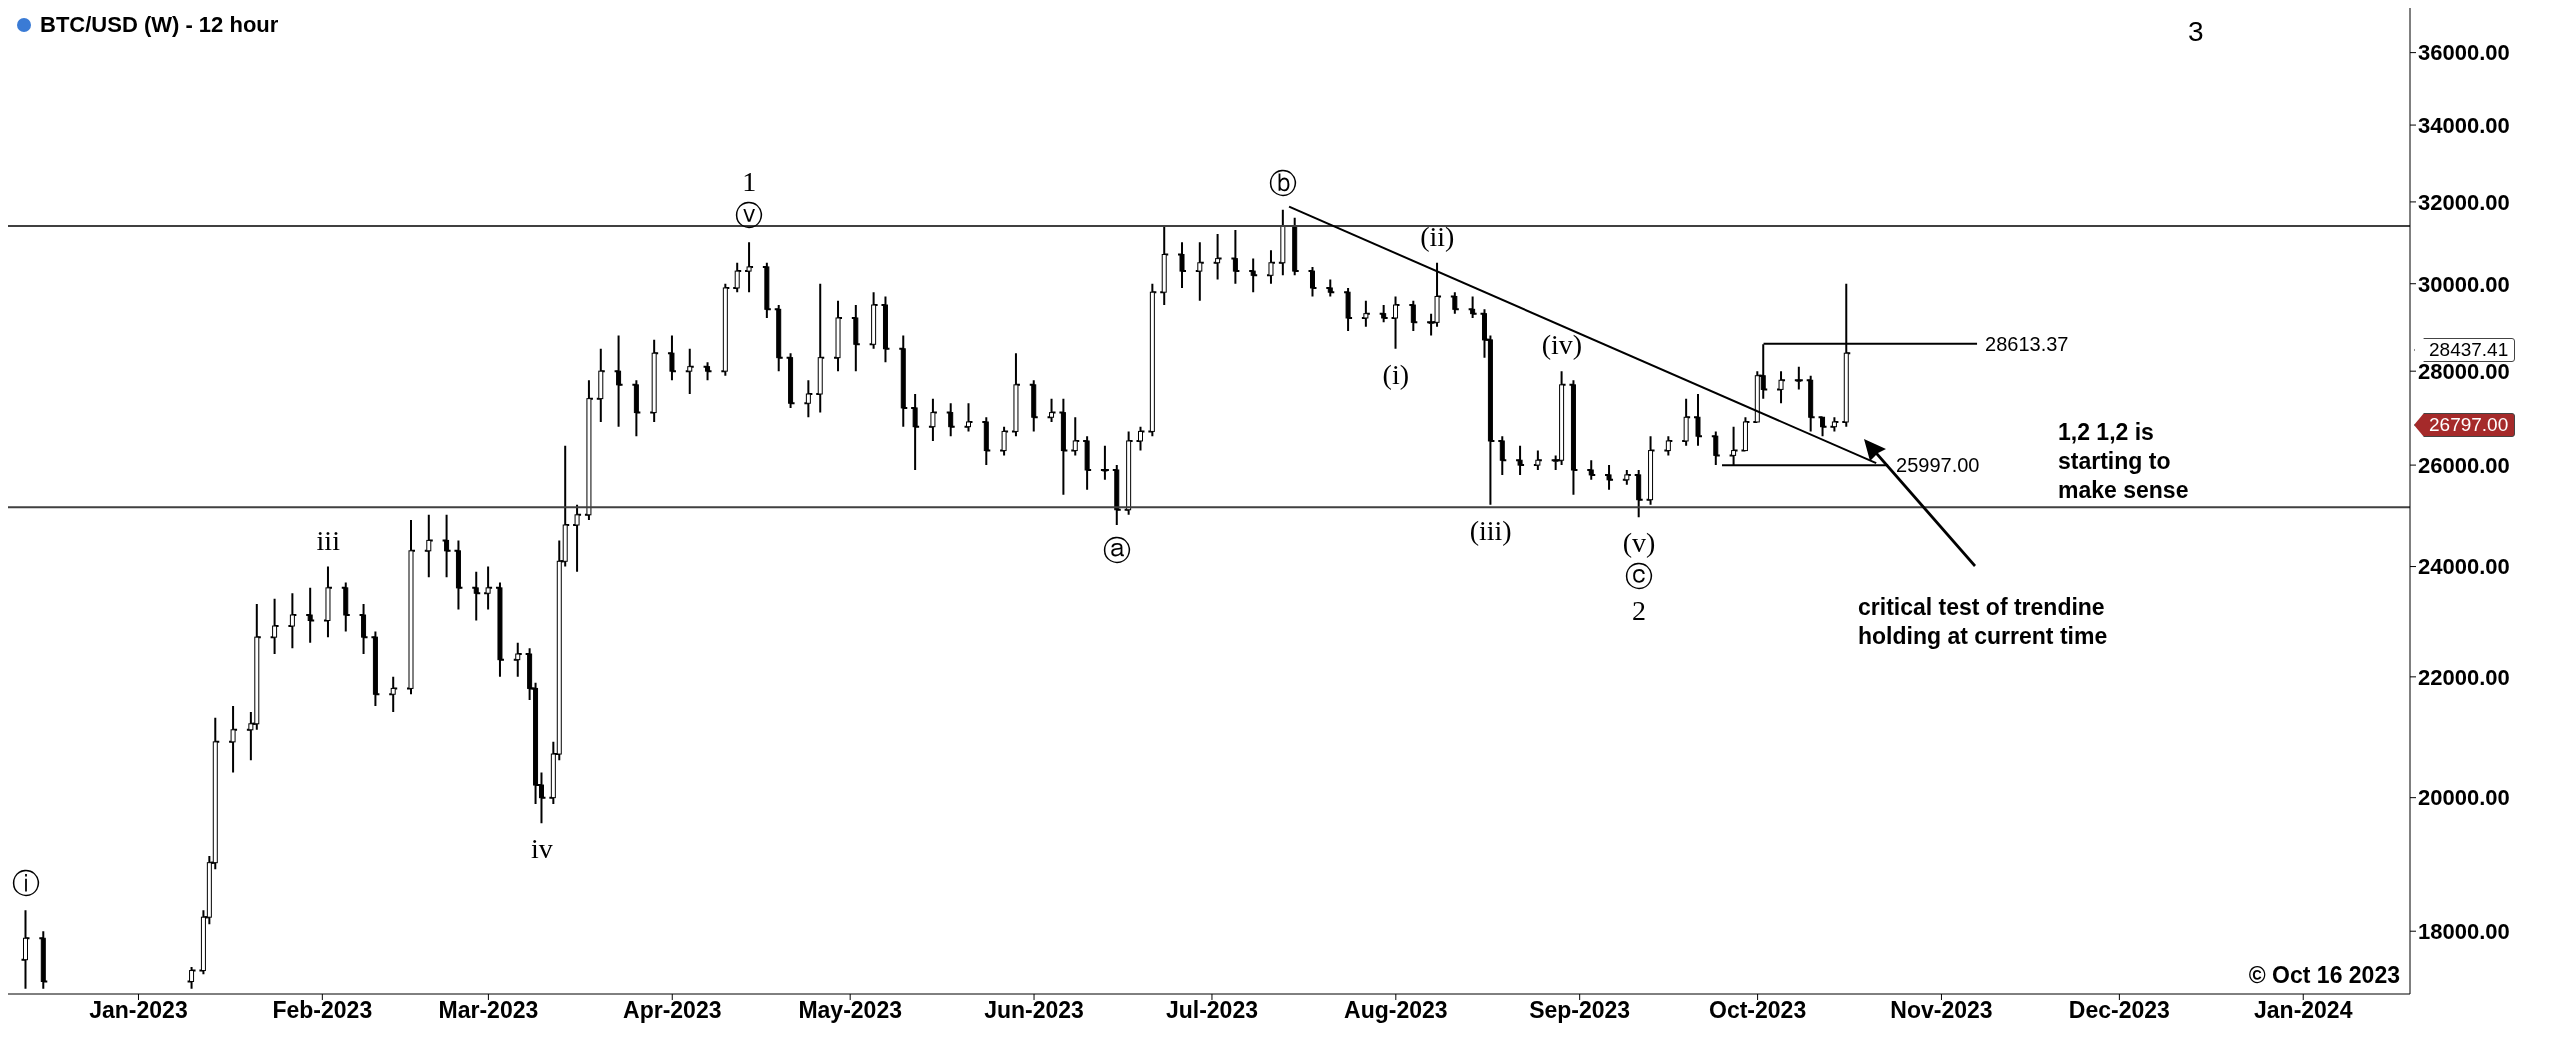 Image resolution: width=2552 pixels, height=1042 pixels. I want to click on annotation: ⓑ, so click(1283, 183).